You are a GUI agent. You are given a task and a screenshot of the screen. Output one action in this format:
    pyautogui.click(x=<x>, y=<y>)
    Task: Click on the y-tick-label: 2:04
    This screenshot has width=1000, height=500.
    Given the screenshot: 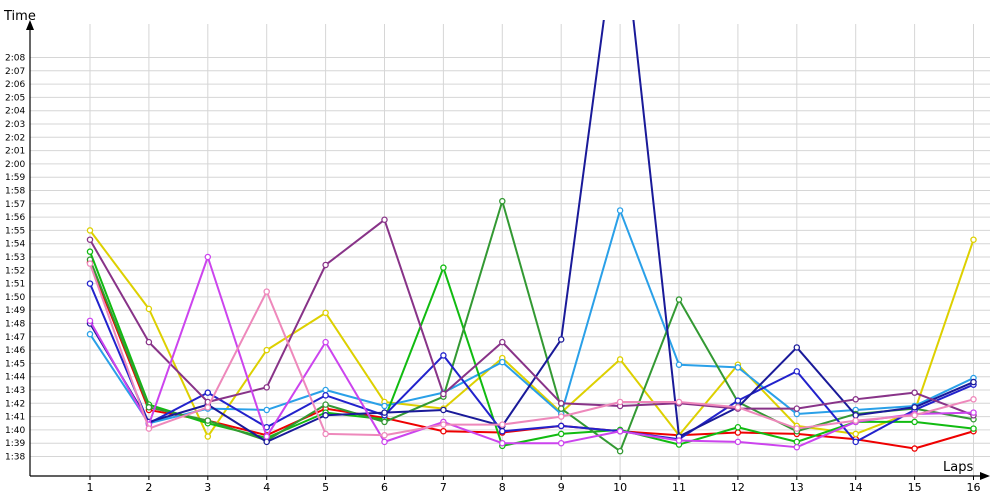 What is the action you would take?
    pyautogui.click(x=15, y=112)
    